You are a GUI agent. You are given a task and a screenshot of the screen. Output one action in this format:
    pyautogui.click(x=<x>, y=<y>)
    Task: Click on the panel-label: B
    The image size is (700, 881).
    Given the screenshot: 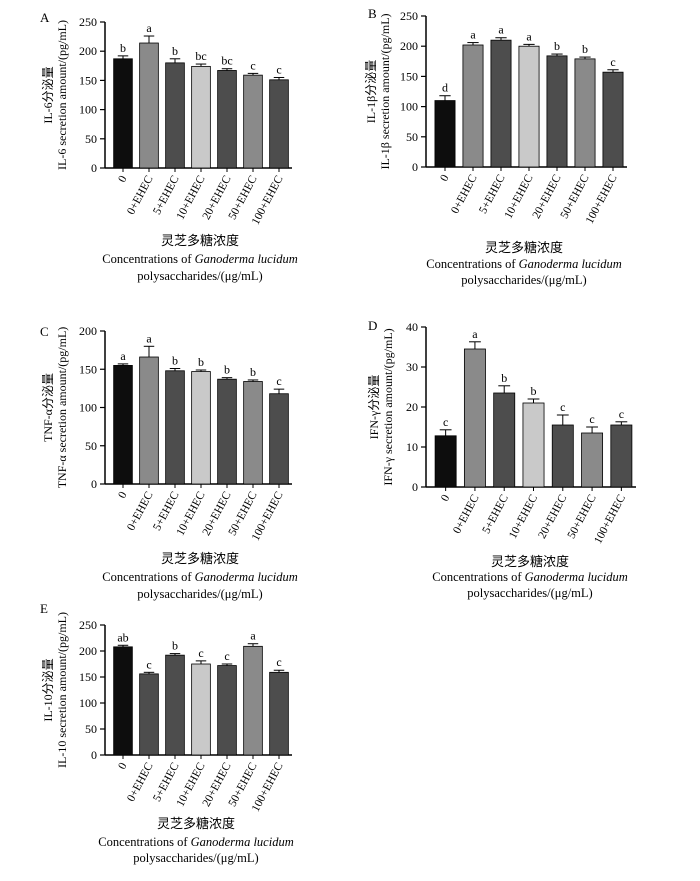 What is the action you would take?
    pyautogui.click(x=372, y=13)
    